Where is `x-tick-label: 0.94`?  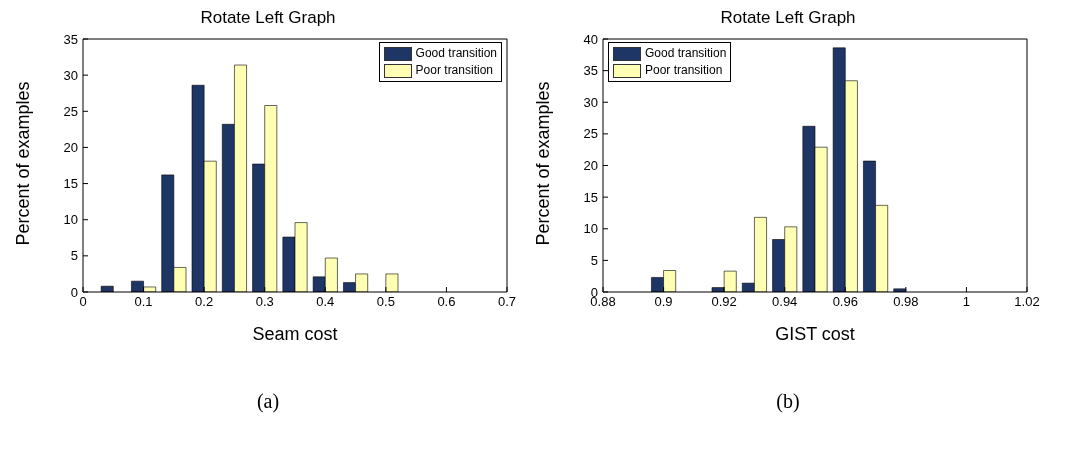 x-tick-label: 0.94 is located at coordinates (785, 302).